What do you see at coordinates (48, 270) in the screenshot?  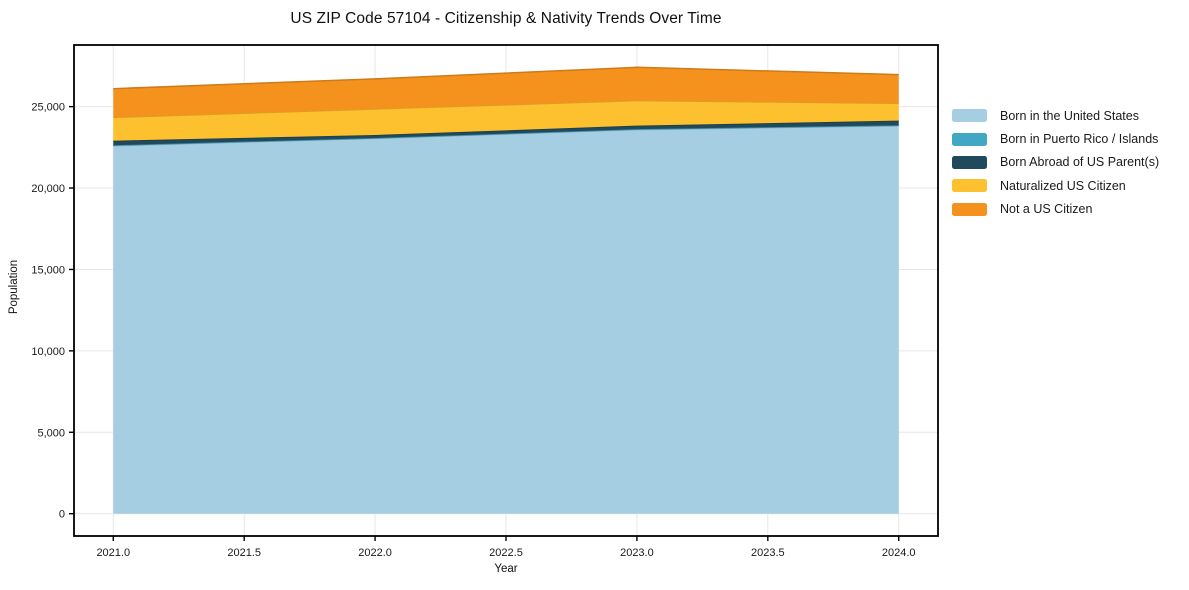 I see `y-tick-label: 15,000` at bounding box center [48, 270].